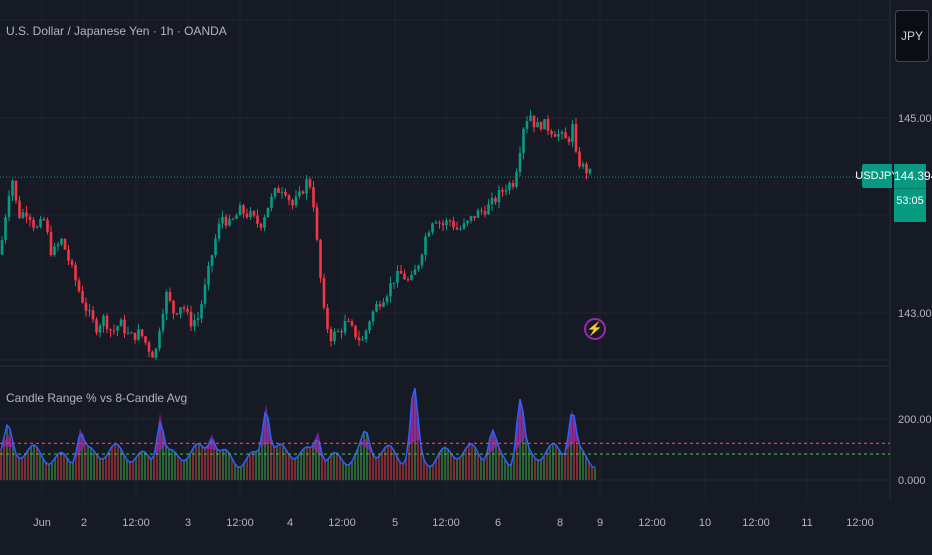  Describe the element at coordinates (877, 176) in the screenshot. I see `symbol-tag: USDJPY` at that location.